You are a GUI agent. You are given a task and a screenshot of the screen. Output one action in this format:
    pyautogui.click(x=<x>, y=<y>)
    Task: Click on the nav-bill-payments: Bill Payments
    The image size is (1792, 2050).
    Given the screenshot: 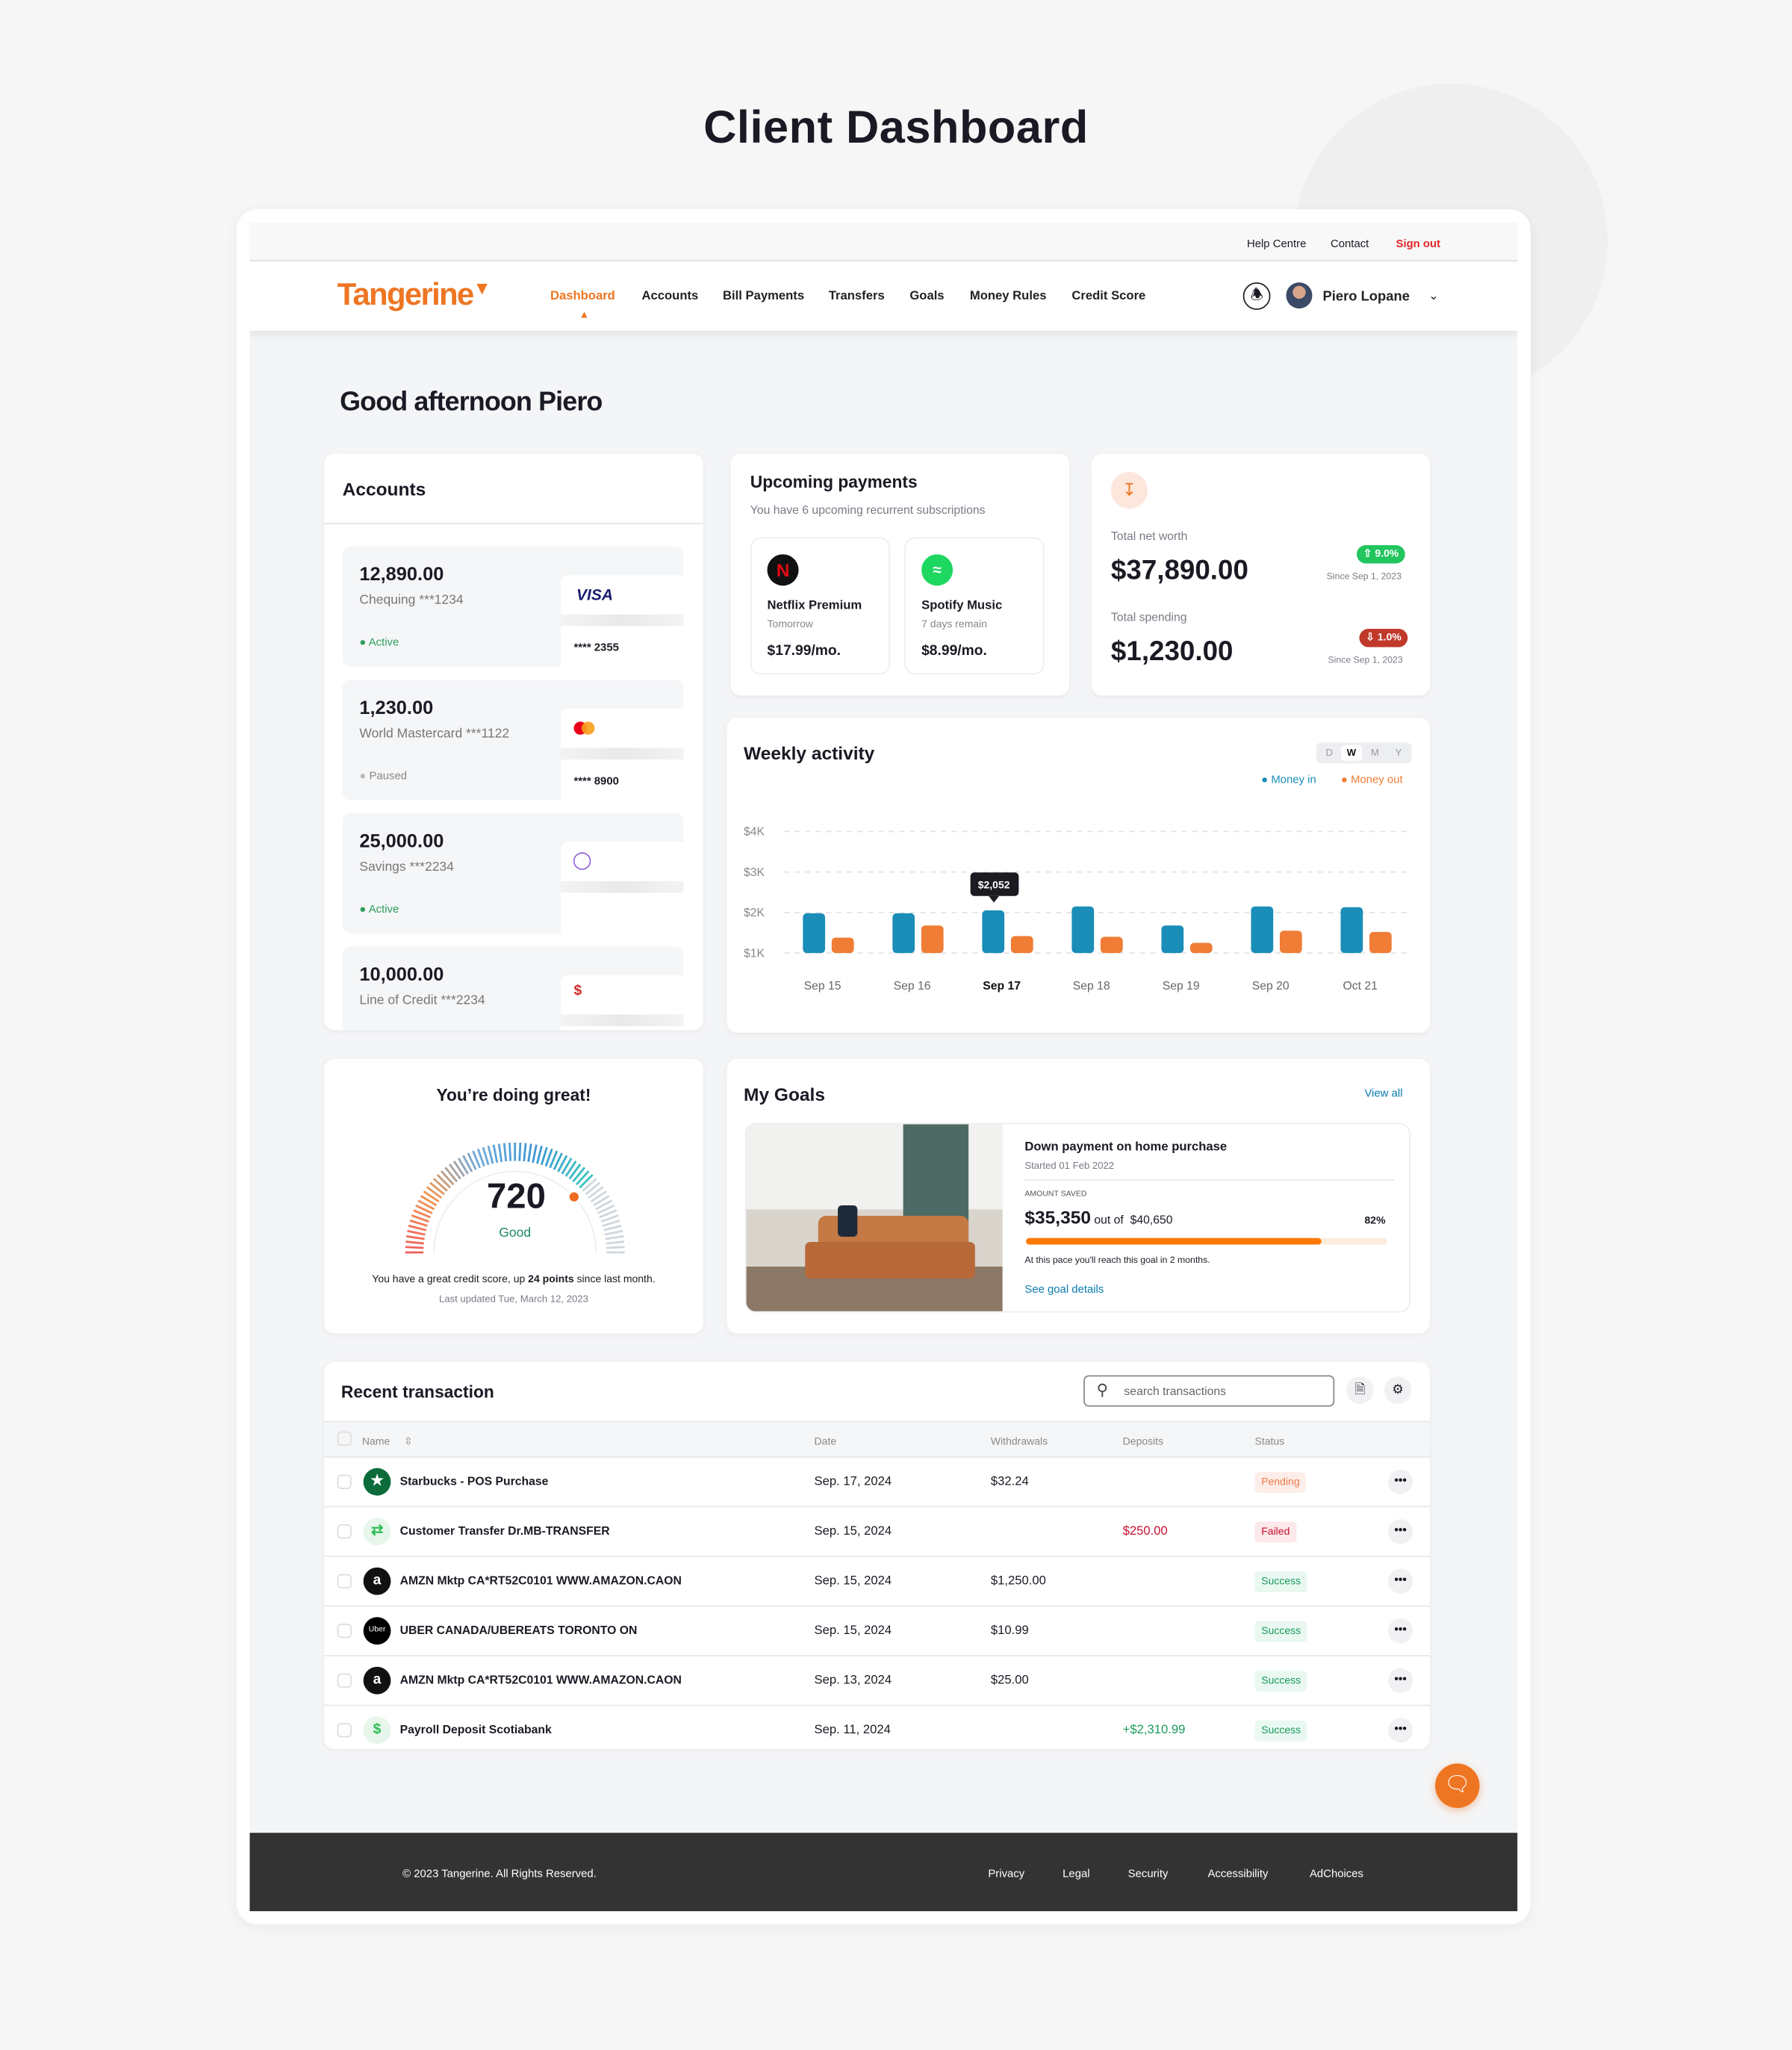 What is the action you would take?
    pyautogui.click(x=764, y=296)
    